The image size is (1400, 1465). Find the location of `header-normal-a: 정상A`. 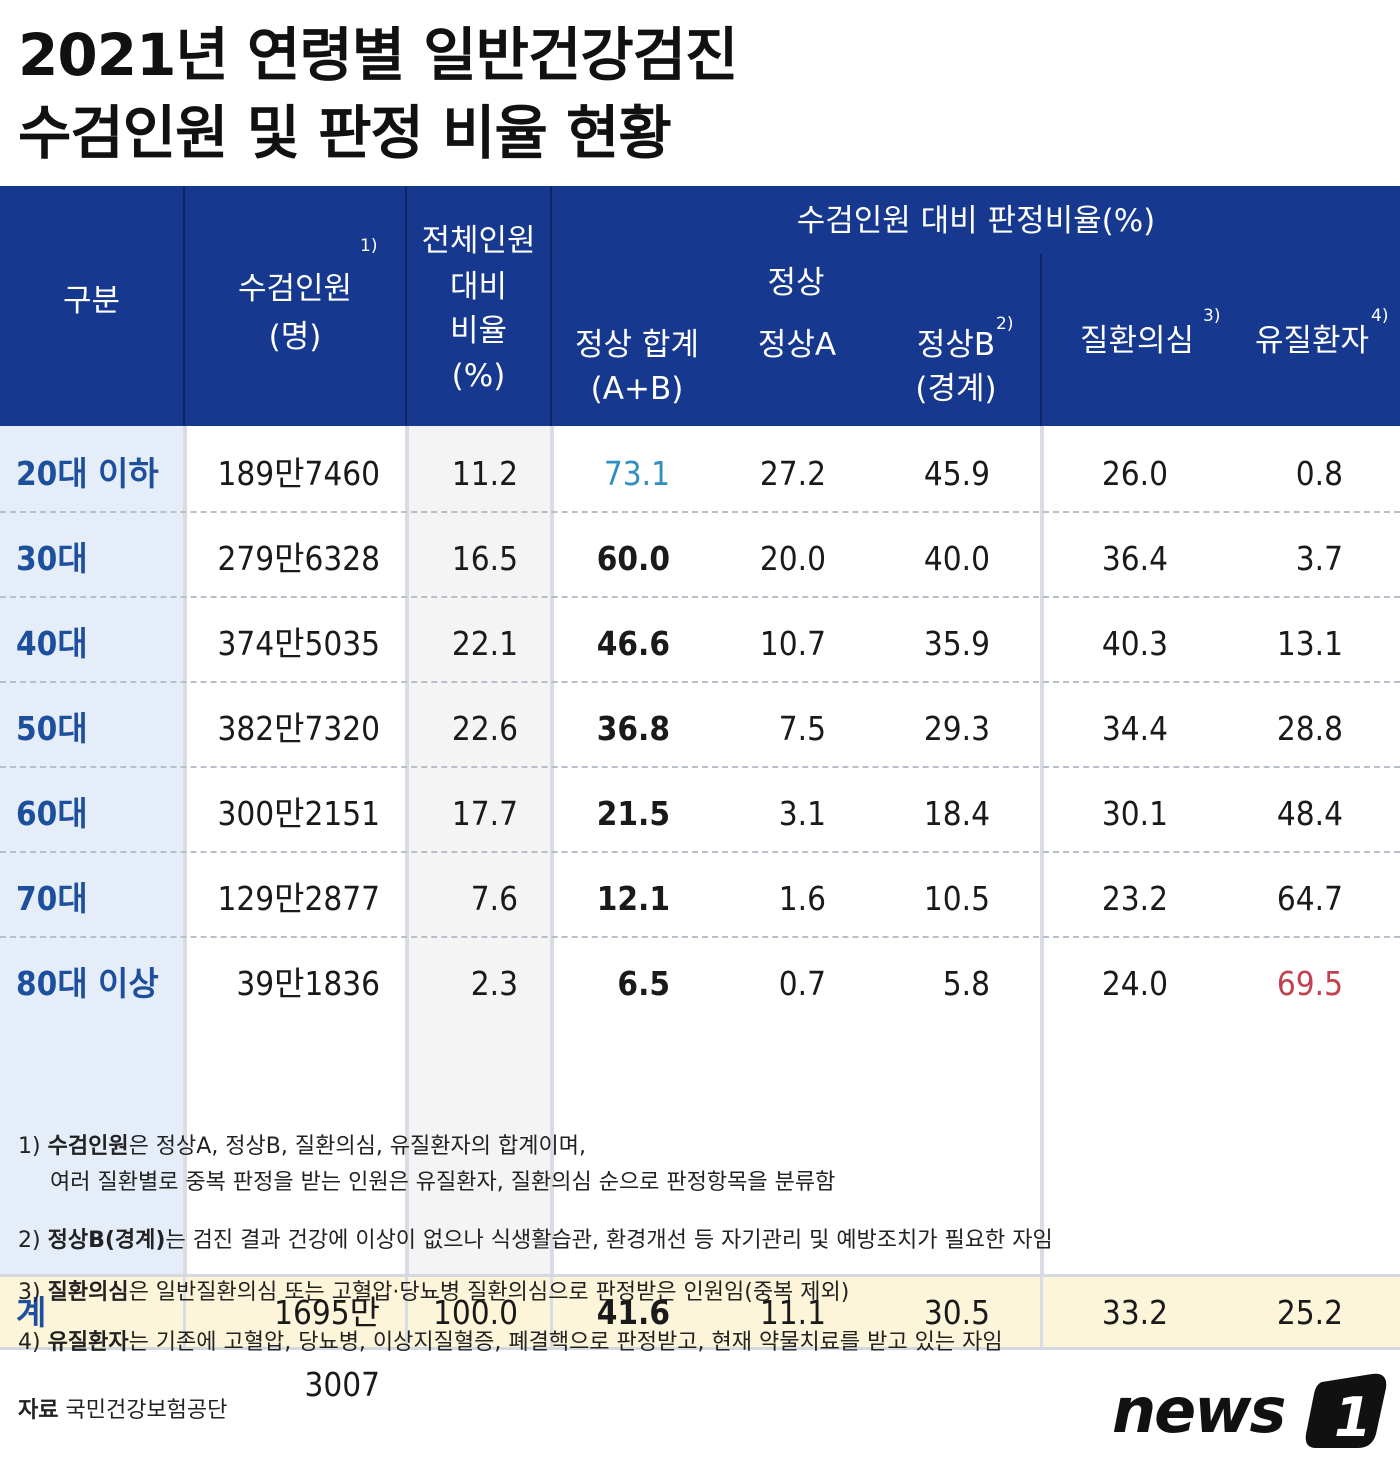

header-normal-a: 정상A is located at coordinates (797, 345).